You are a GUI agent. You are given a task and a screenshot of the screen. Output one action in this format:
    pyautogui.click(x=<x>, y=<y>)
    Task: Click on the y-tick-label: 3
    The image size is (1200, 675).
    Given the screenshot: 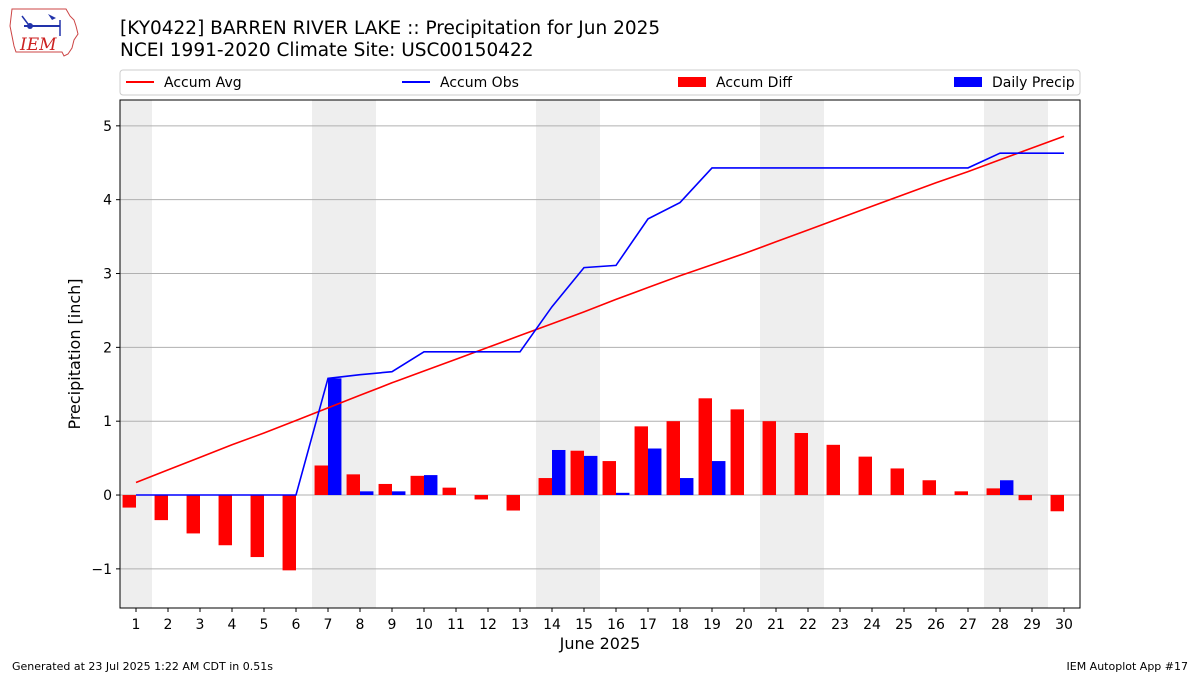 What is the action you would take?
    pyautogui.click(x=107, y=275)
    